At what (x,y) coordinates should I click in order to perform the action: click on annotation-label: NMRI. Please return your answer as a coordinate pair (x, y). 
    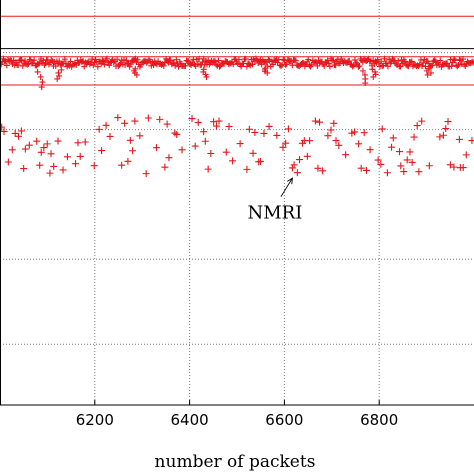
    Looking at the image, I should click on (274, 213).